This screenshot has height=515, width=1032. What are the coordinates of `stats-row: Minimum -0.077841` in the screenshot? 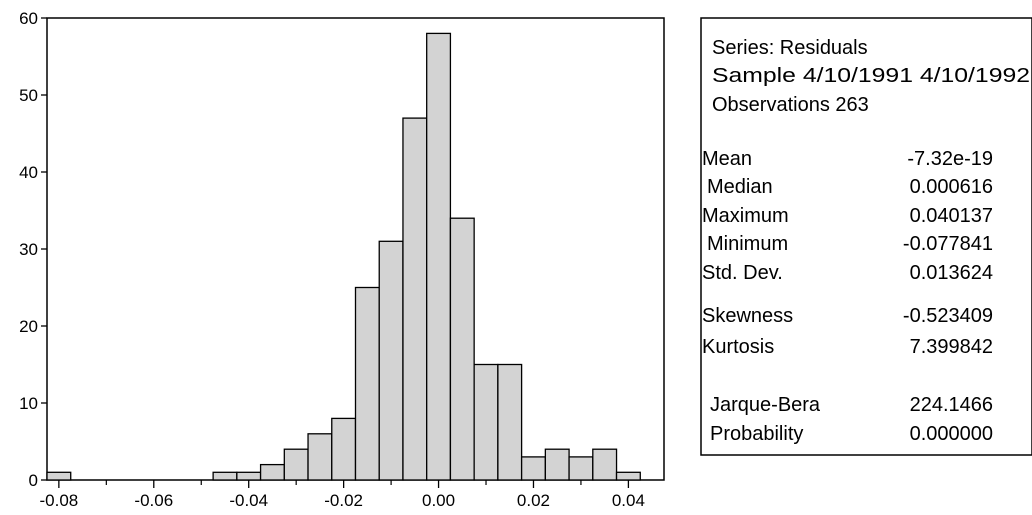 It's located at (850, 244).